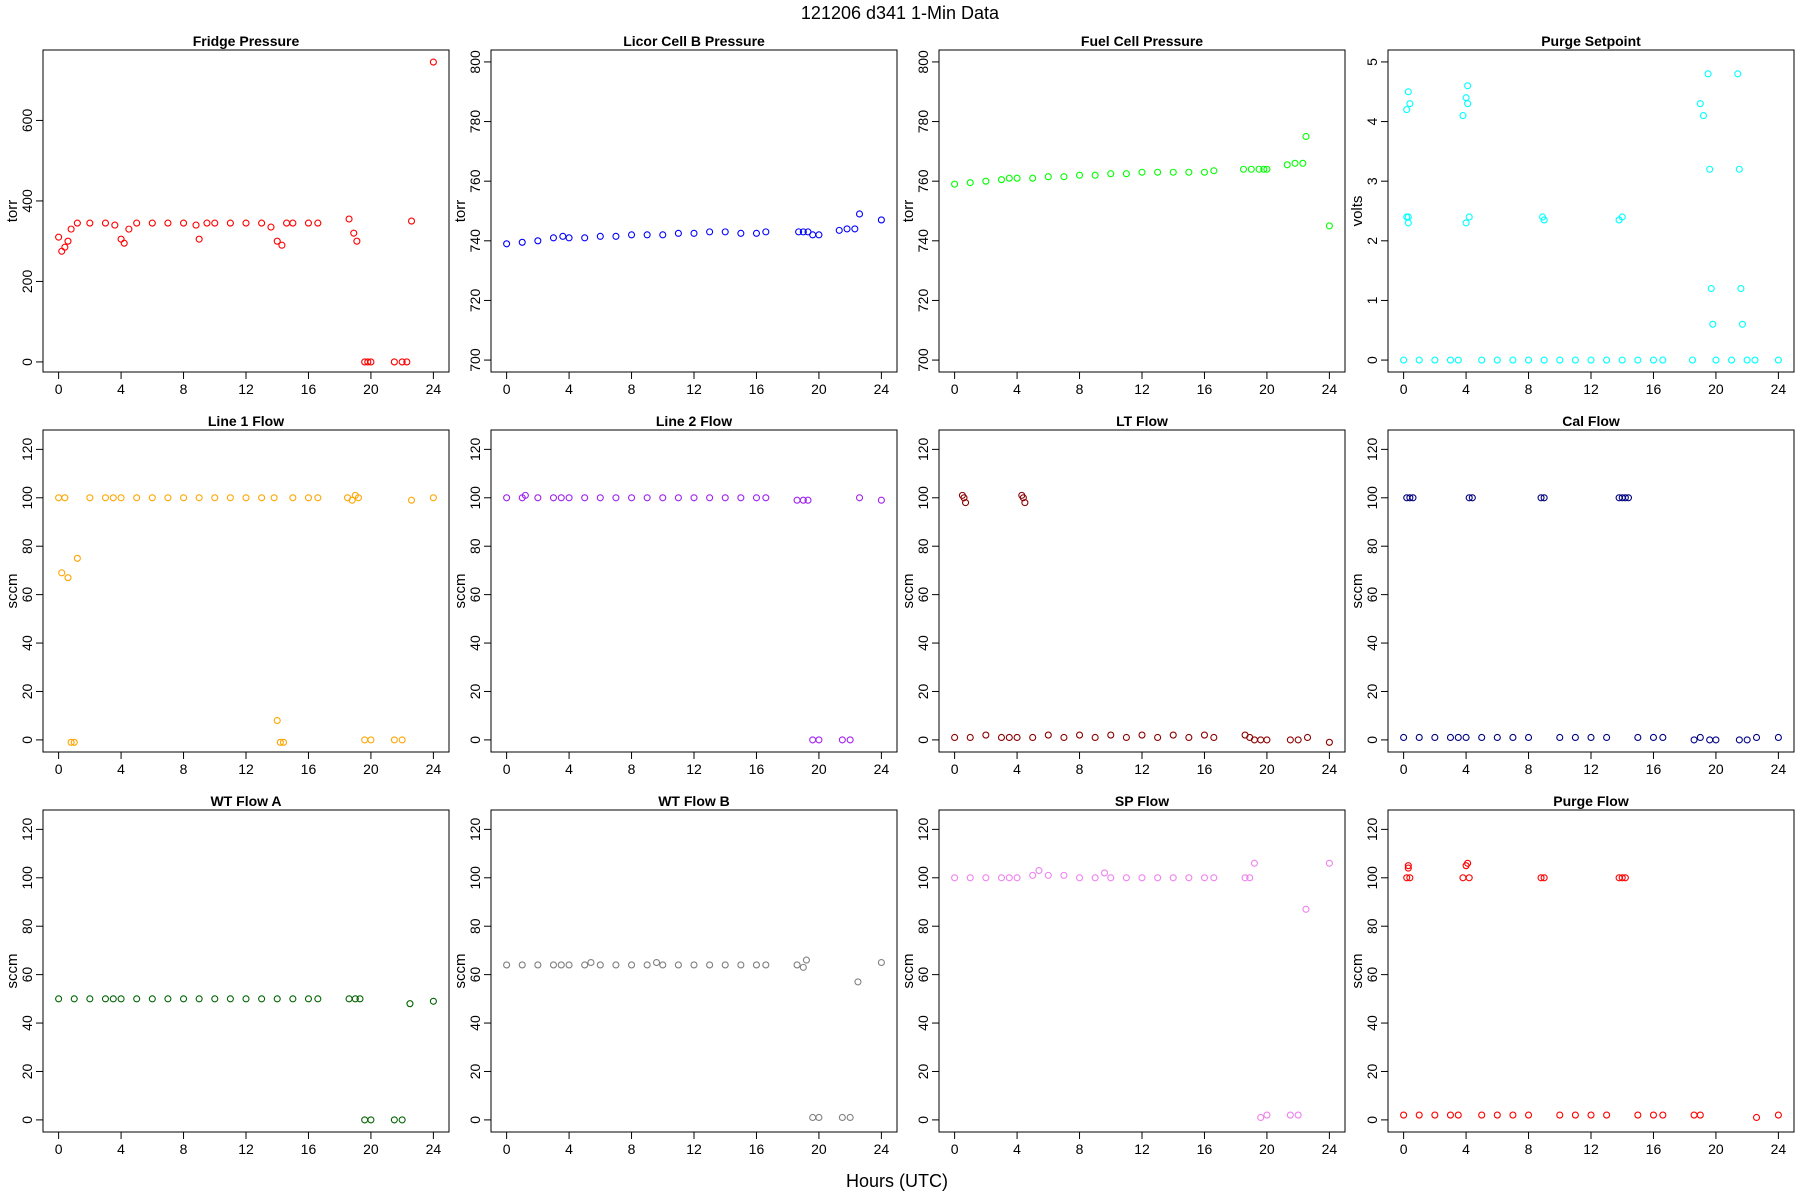 The height and width of the screenshot is (1200, 1800). I want to click on y-tick-label: 800, so click(923, 62).